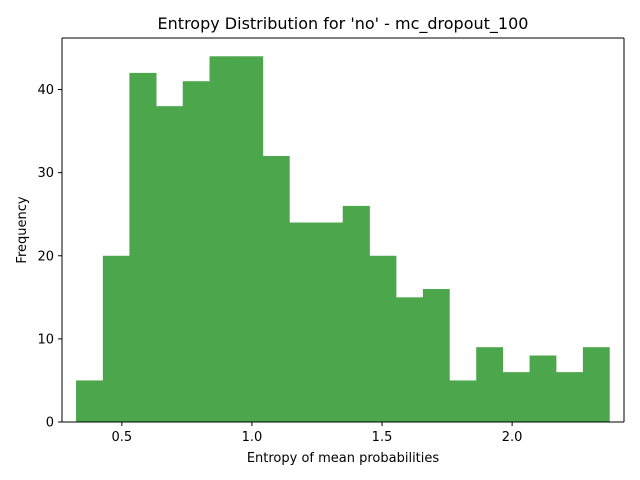 The image size is (640, 480). Describe the element at coordinates (22, 229) in the screenshot. I see `y-axis-label: Frequency` at that location.